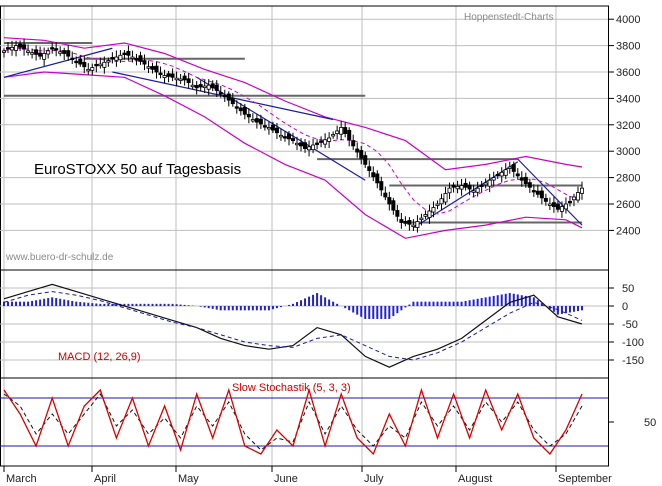  What do you see at coordinates (291, 388) in the screenshot?
I see `stoch-title: Slow Stochastik (5, 3, 3)` at bounding box center [291, 388].